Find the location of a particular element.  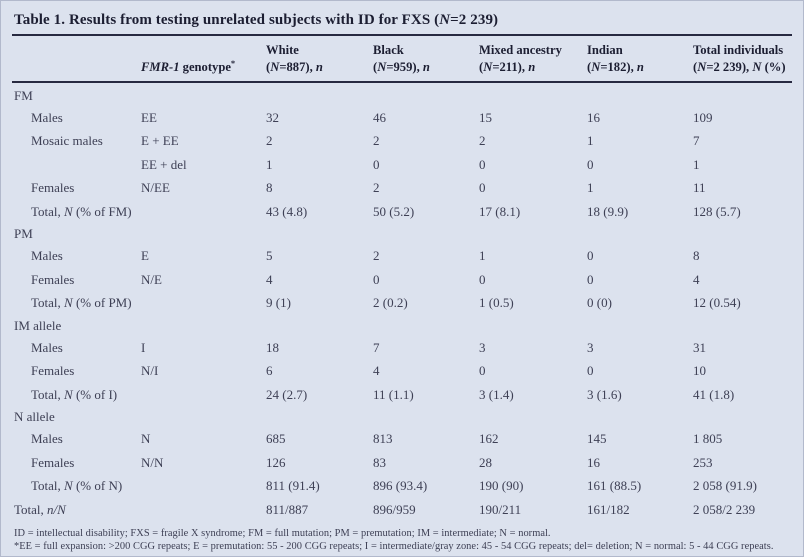

table-row: EE + del 1 0 0 0 1 is located at coordinates (402, 165).